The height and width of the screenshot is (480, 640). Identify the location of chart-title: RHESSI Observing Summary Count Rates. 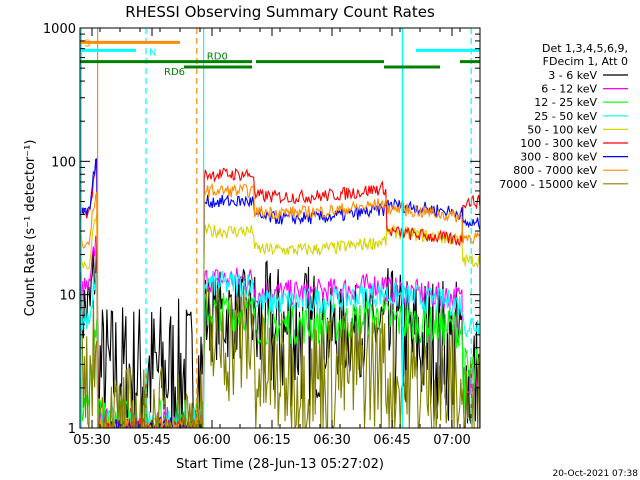
(280, 12).